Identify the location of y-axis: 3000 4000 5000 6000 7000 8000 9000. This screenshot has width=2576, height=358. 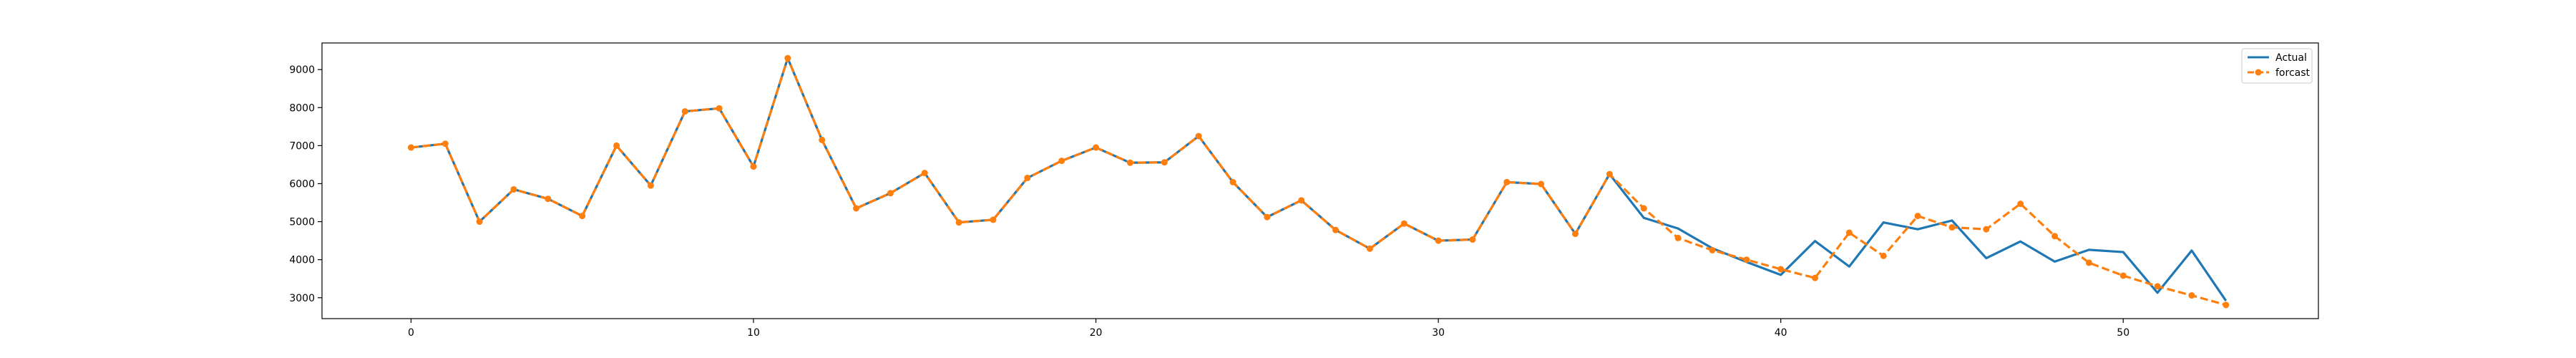
(305, 184).